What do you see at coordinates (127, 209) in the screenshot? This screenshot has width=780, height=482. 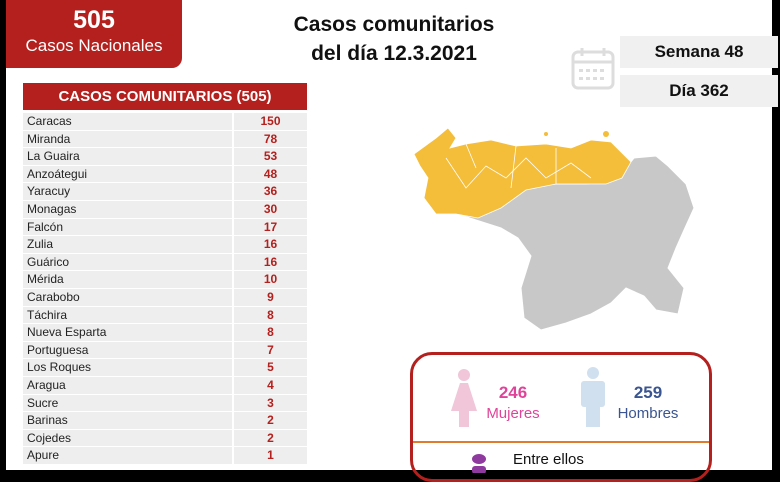 I see `state-name: Monagas` at bounding box center [127, 209].